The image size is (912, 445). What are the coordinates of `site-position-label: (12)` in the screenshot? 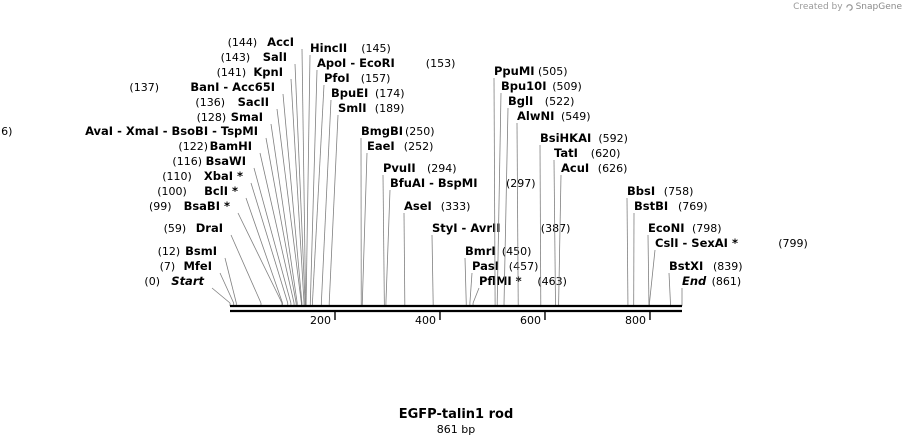 It's located at (169, 251).